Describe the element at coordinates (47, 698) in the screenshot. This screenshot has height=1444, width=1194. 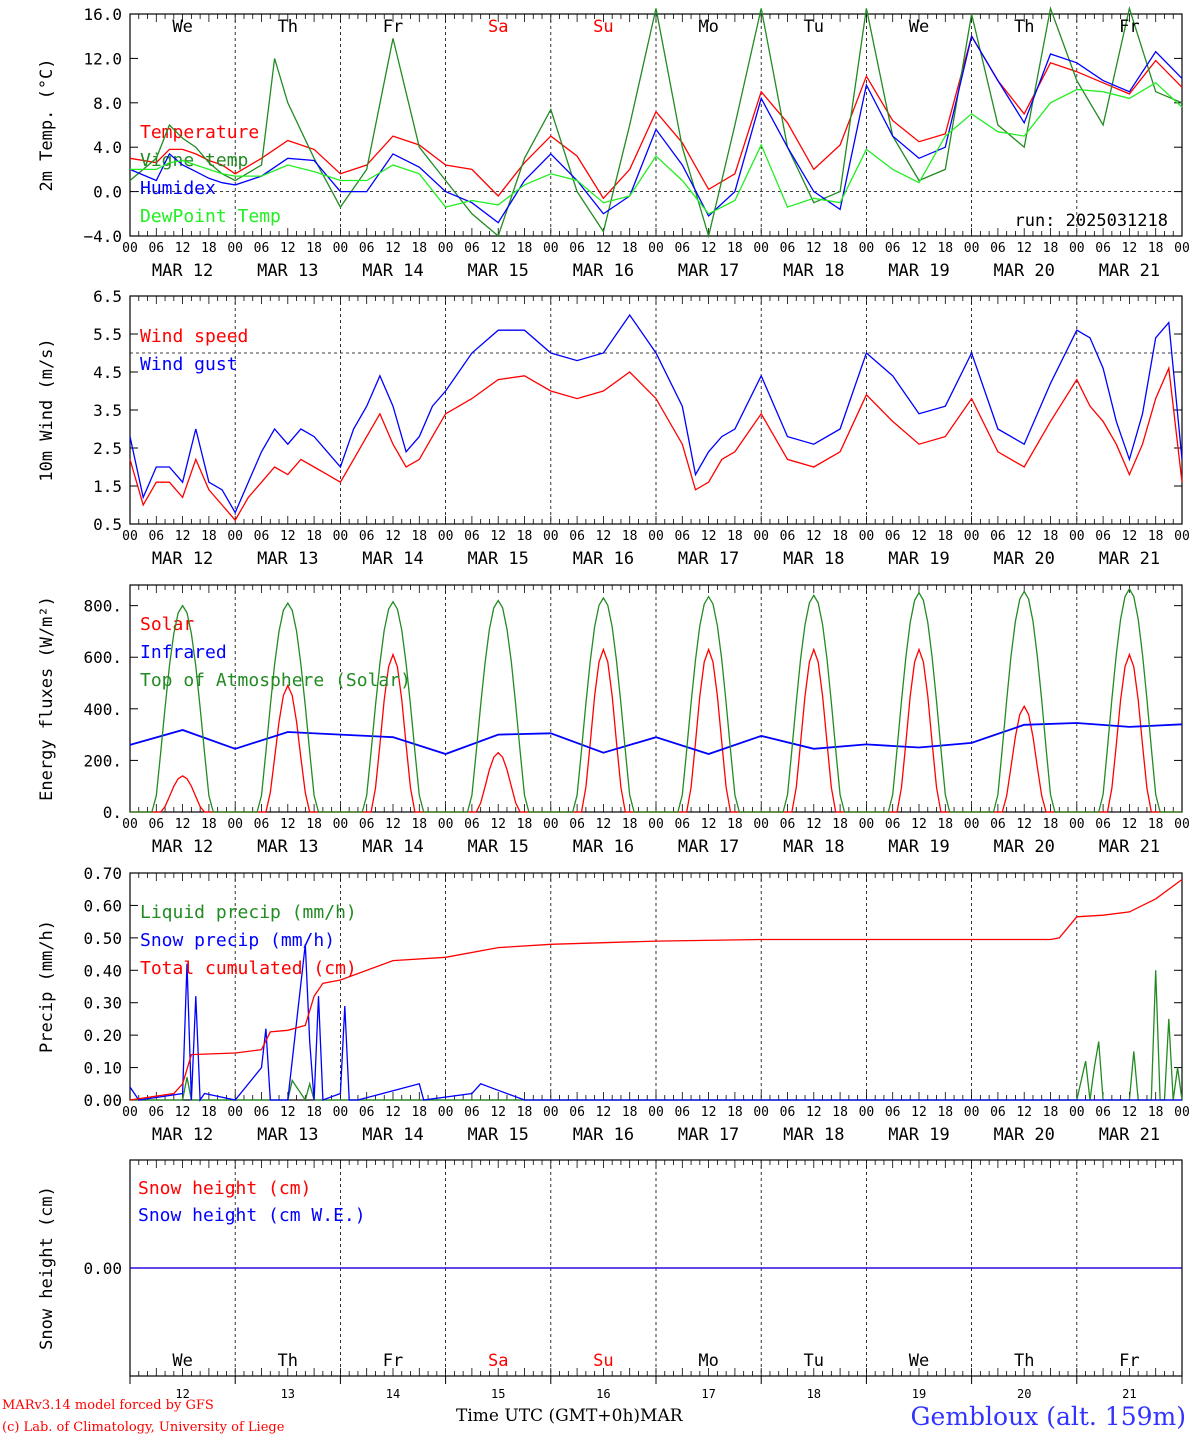
I see `y-axis-label: Energy fluxes (W/m²)` at that location.